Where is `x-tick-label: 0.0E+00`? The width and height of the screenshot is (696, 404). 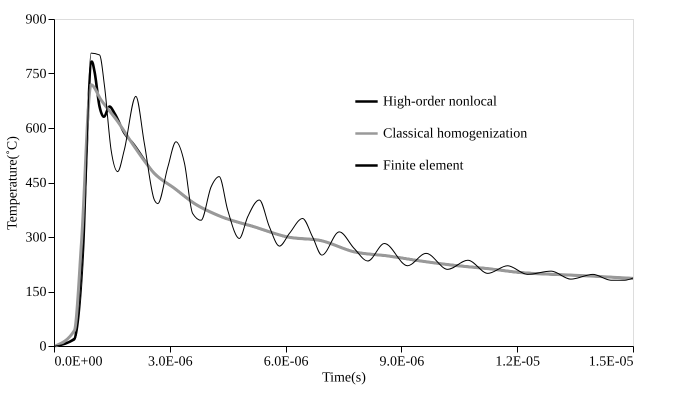 x-tick-label: 0.0E+00 is located at coordinates (78, 362).